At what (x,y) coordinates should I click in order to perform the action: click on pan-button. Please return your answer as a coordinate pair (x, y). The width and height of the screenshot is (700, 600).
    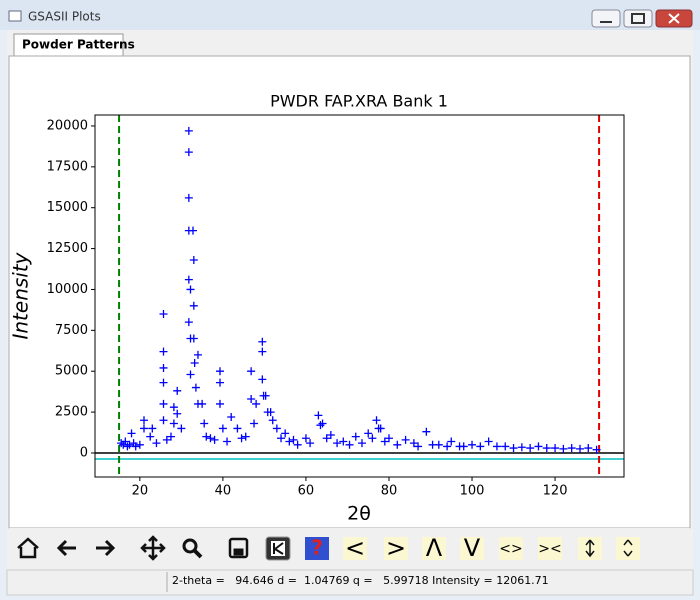
    Looking at the image, I should click on (153, 548).